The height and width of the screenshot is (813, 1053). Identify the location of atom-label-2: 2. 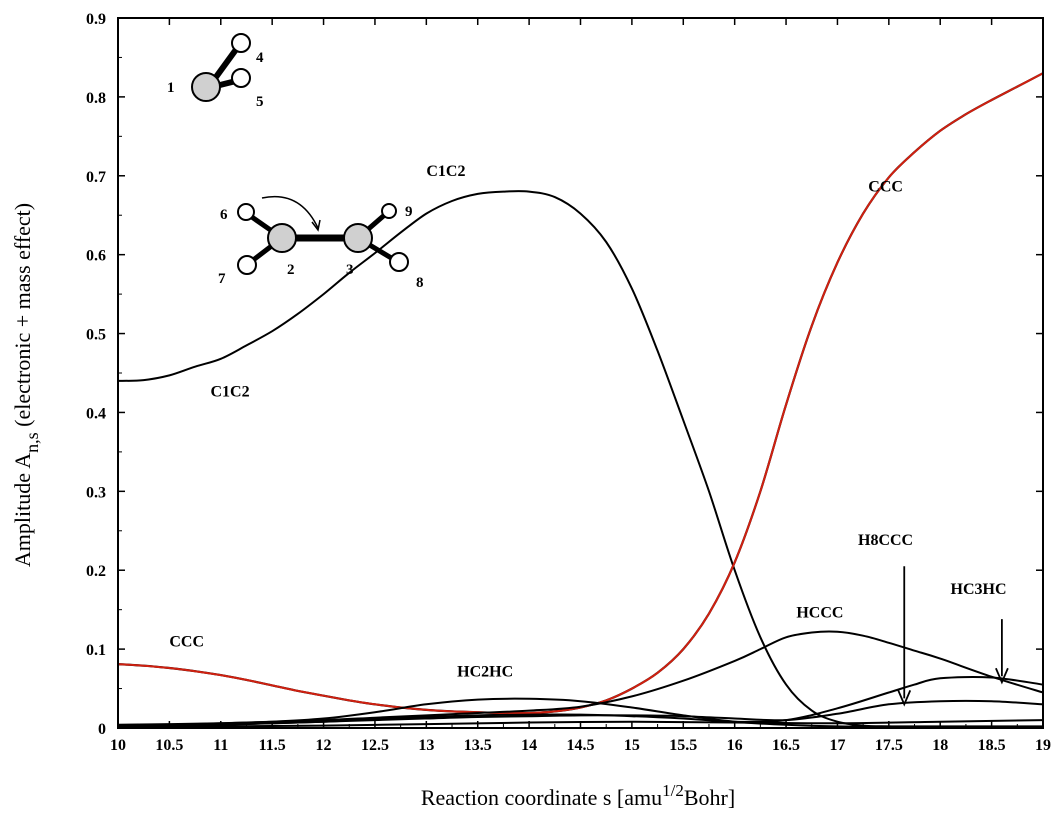
(291, 270).